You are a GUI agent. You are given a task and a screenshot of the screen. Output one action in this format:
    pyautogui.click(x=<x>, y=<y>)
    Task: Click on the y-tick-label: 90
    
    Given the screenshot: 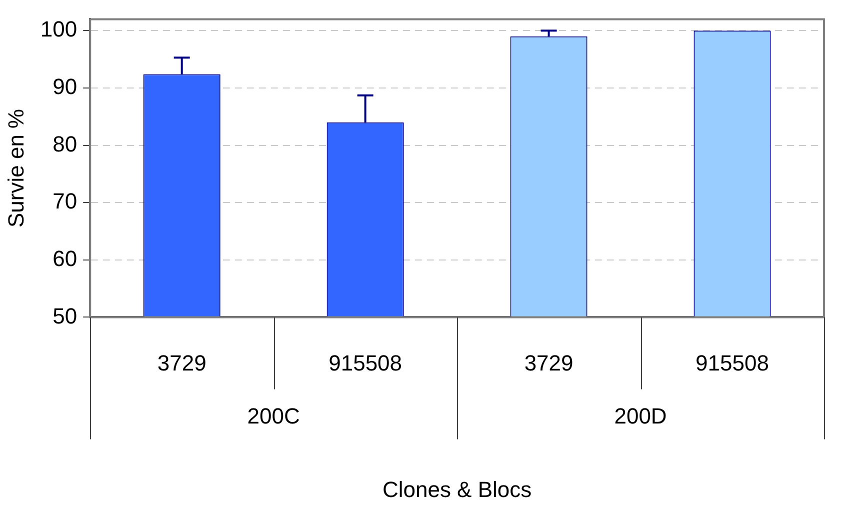 What is the action you would take?
    pyautogui.click(x=65, y=87)
    